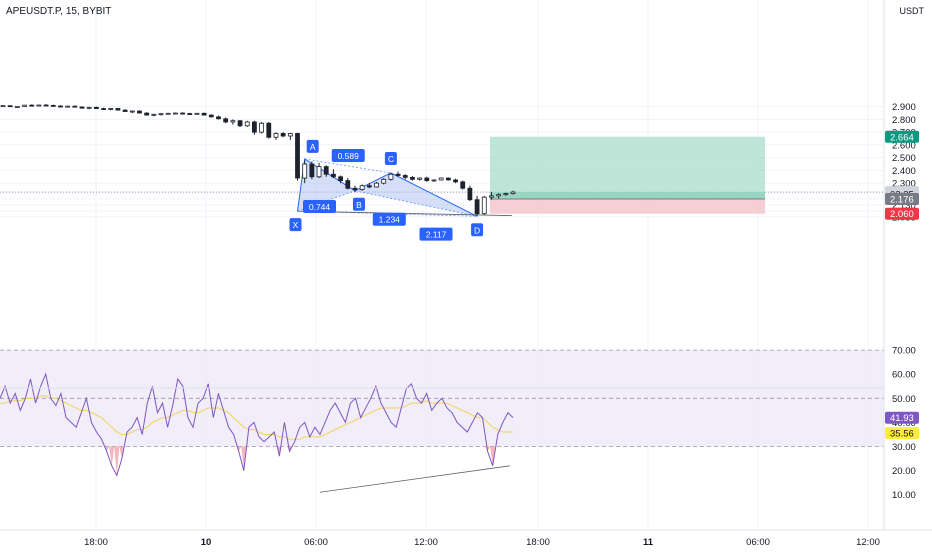  Describe the element at coordinates (258, 160) in the screenshot. I see `candles` at that location.